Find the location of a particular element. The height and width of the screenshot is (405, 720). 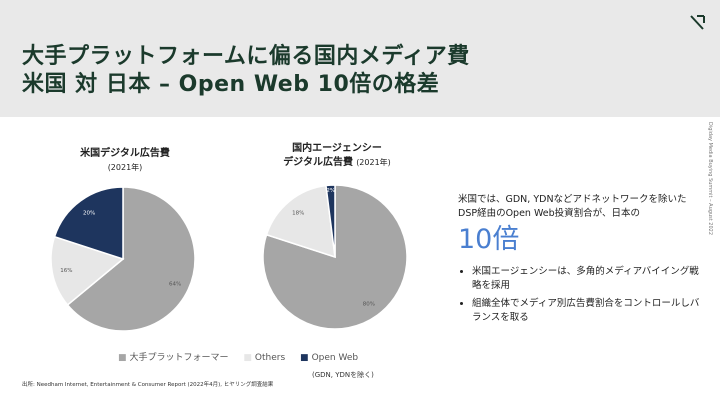

insight-bullet-2: 組織全体でメディア別広告費割合をコントロールしバランスを取る is located at coordinates (587, 311).